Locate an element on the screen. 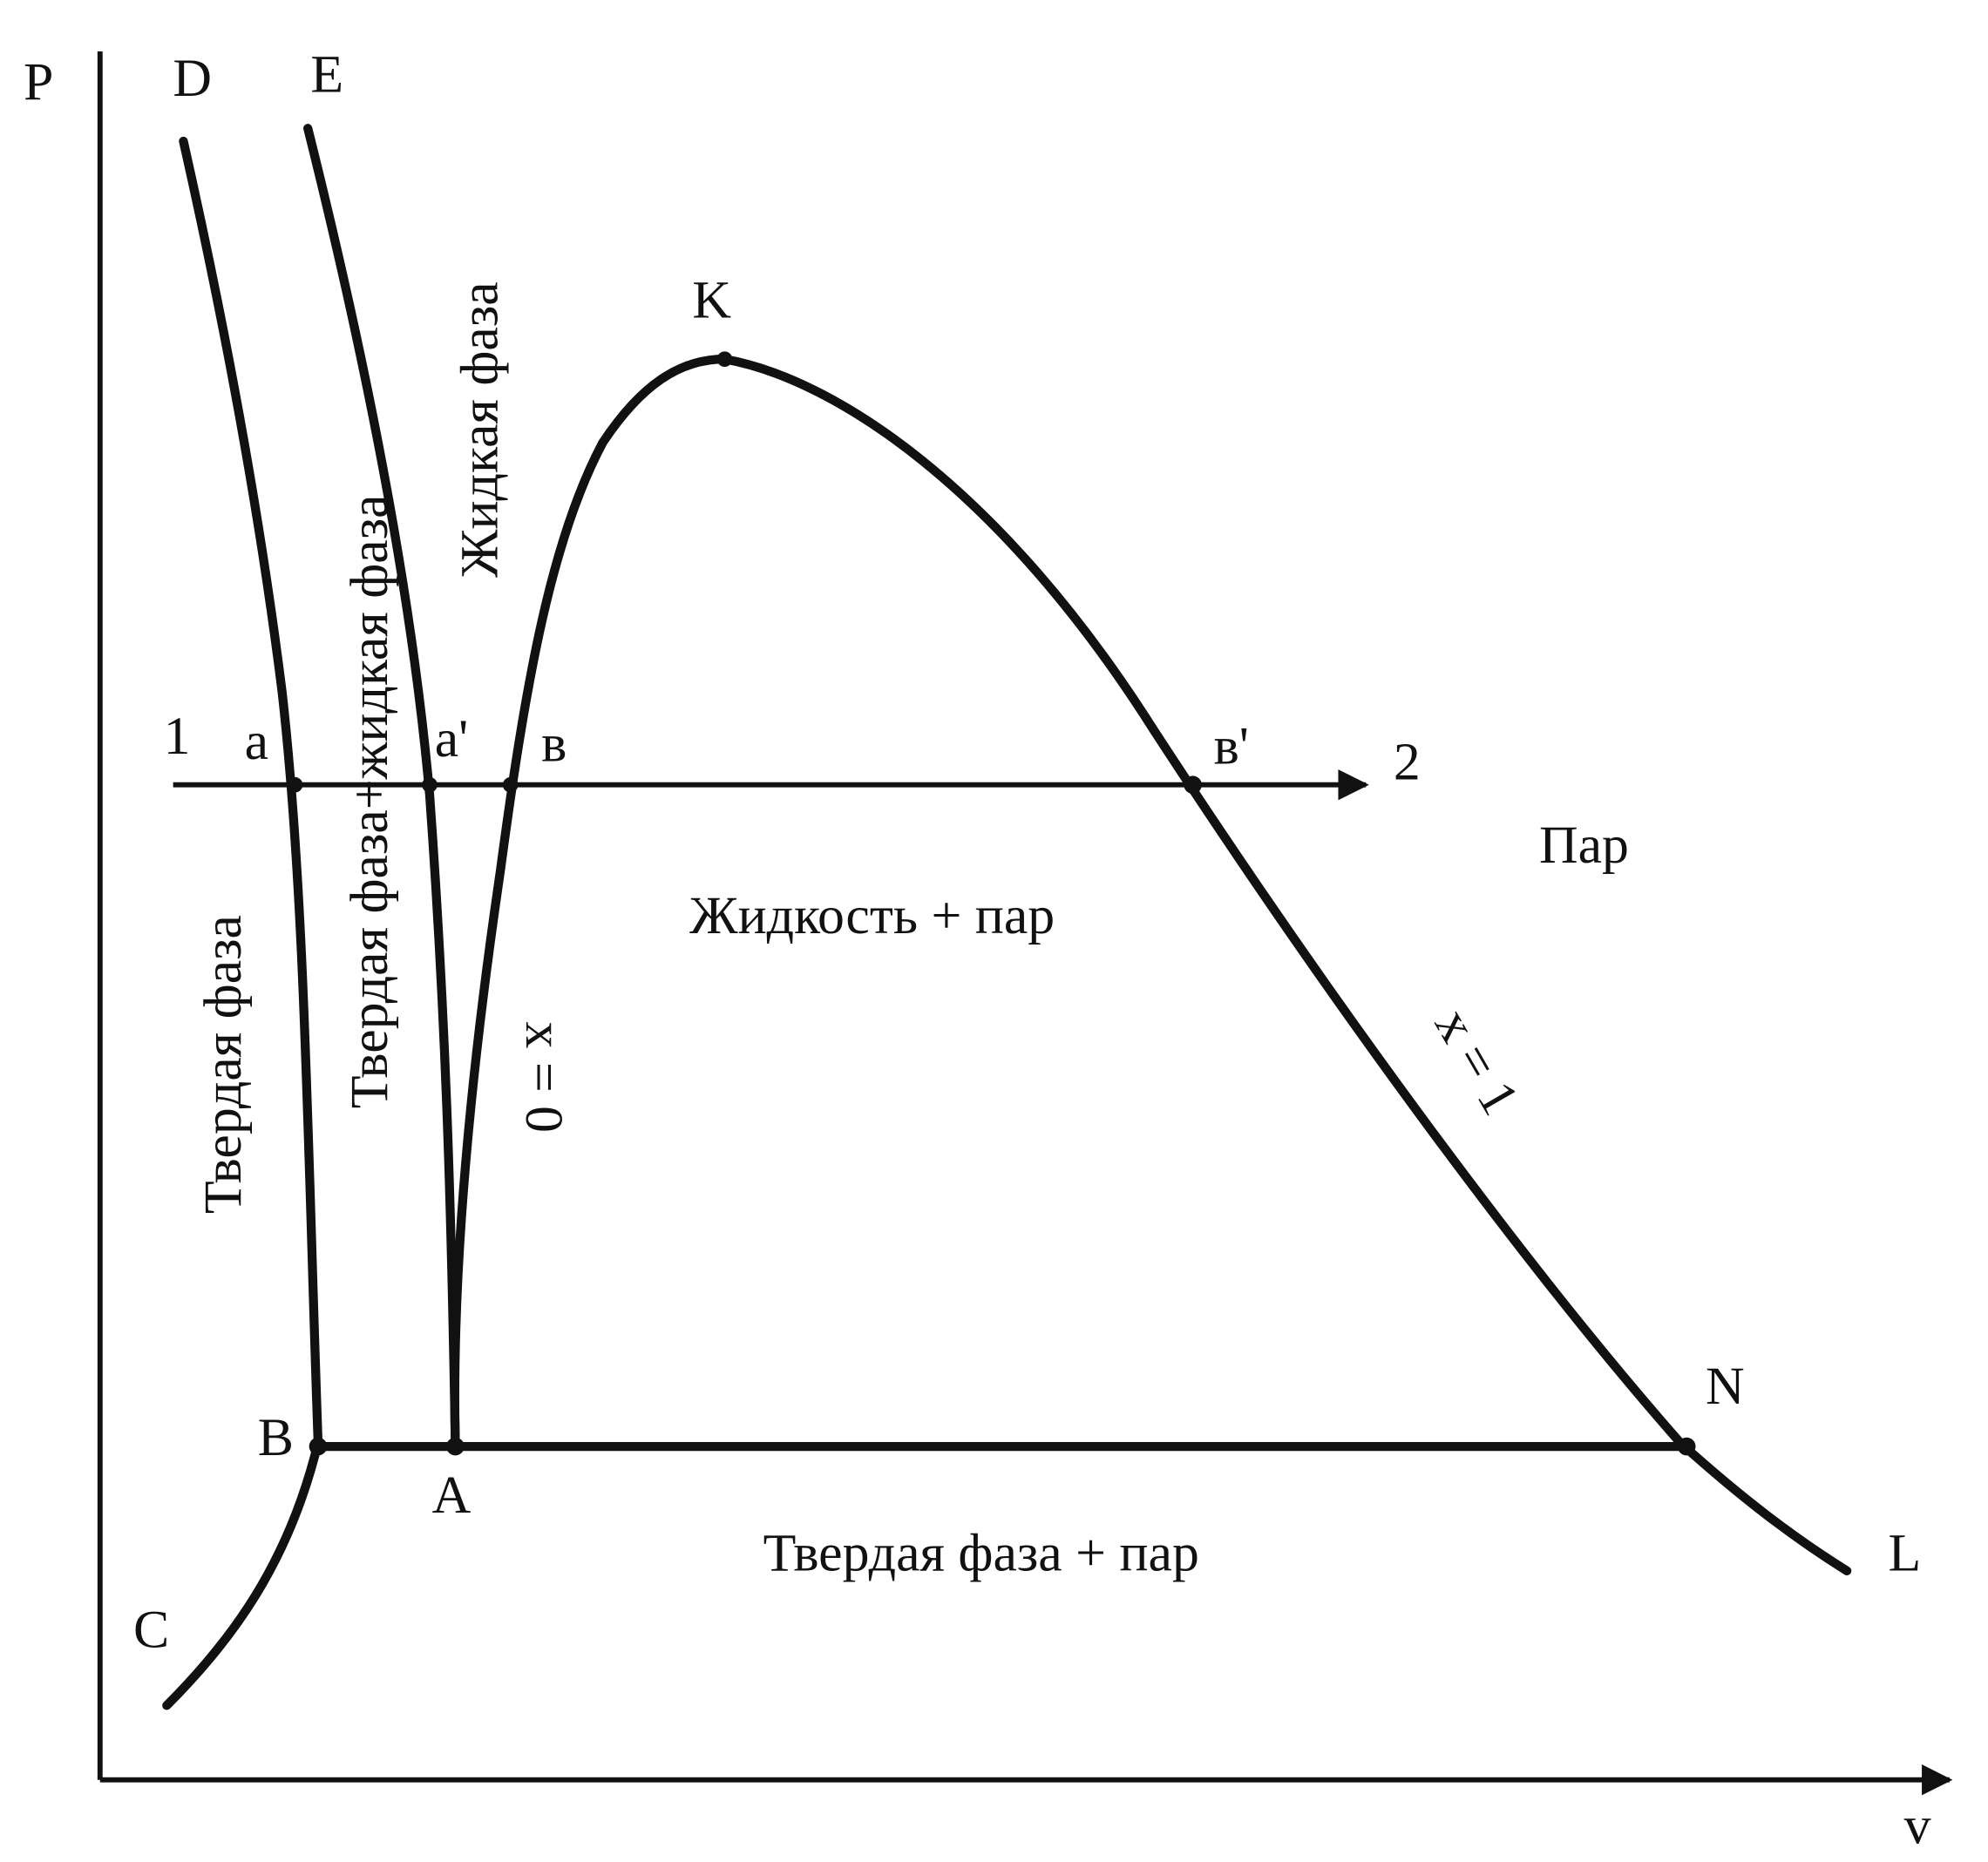 This screenshot has height=1862, width=1988. point-label: 1 is located at coordinates (178, 736).